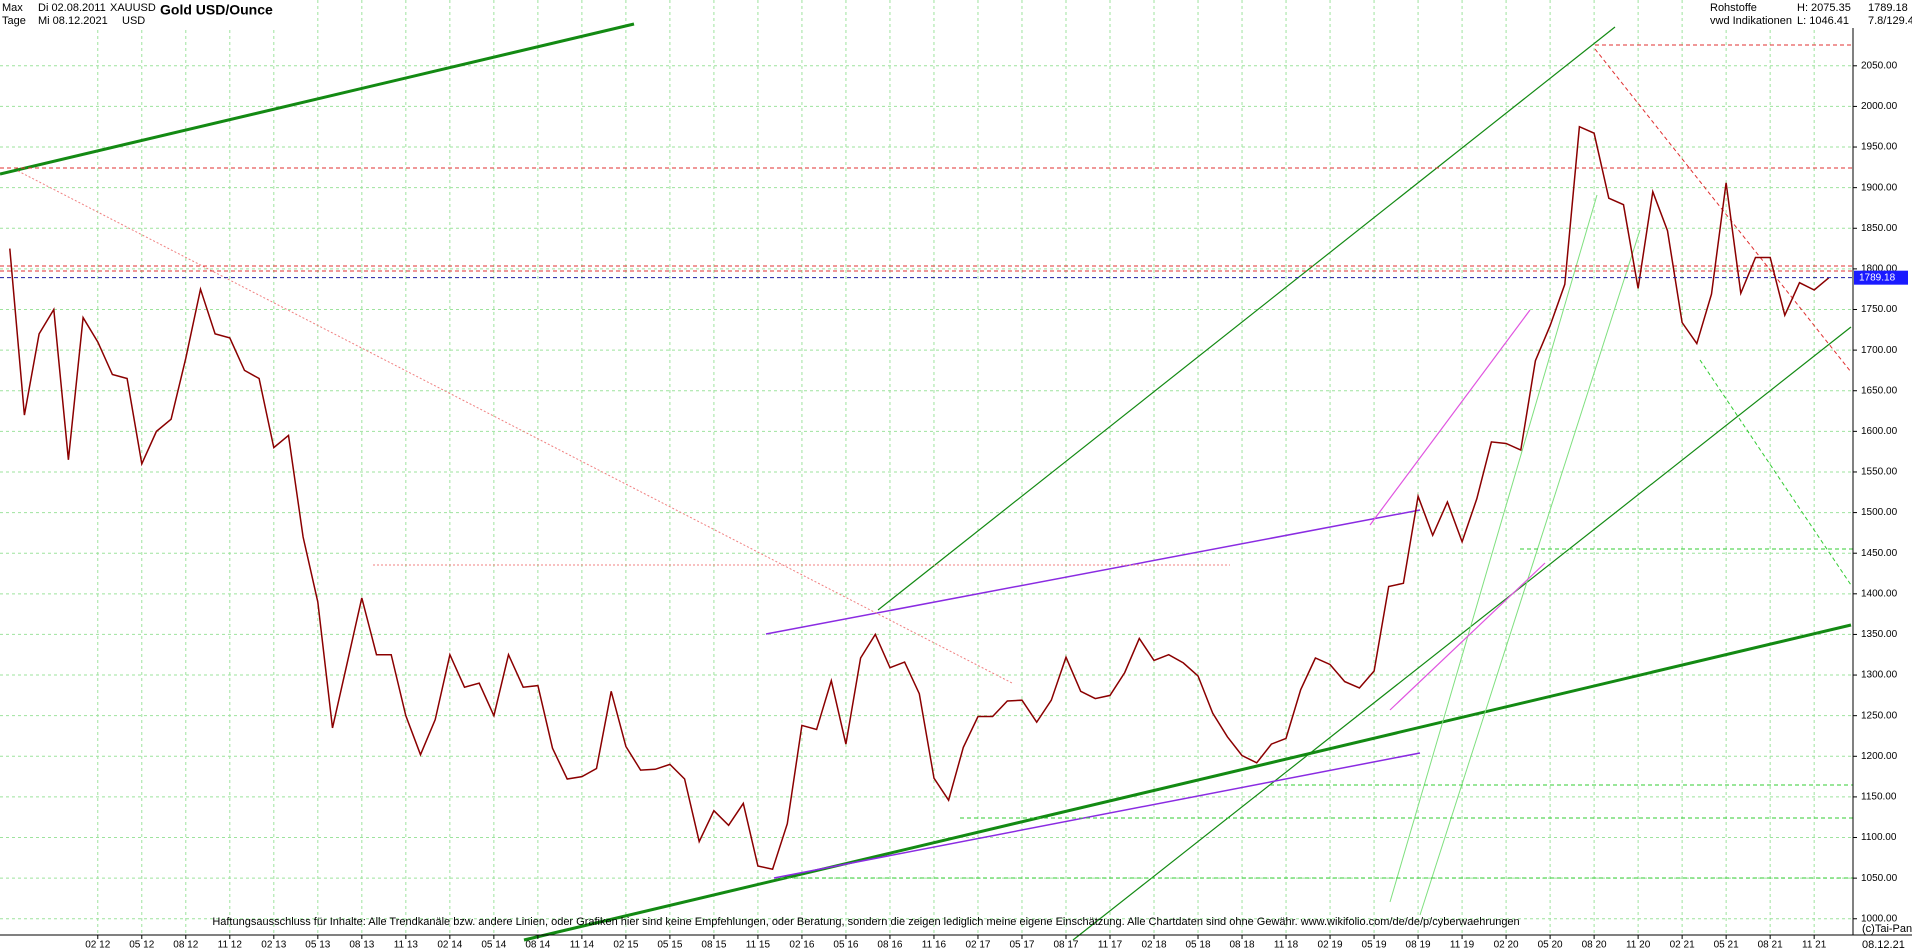 The image size is (1912, 952). I want to click on source: vwd Indikationen, so click(1751, 21).